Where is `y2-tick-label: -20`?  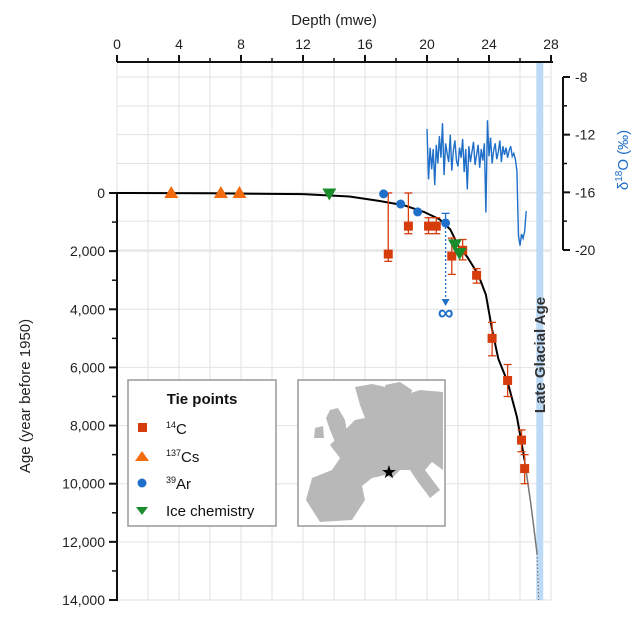 y2-tick-label: -20 is located at coordinates (585, 250).